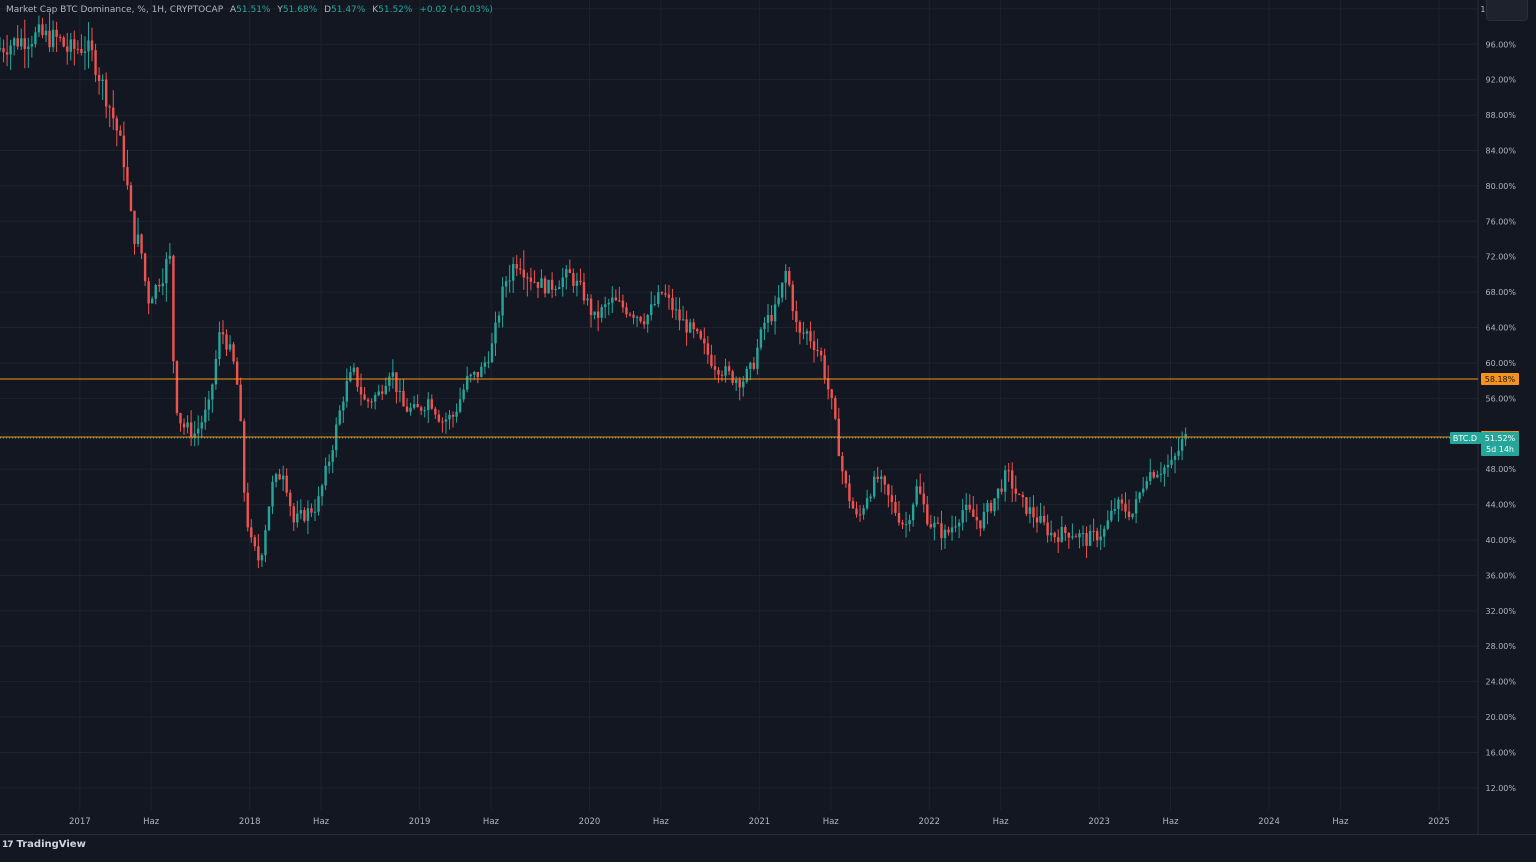 The width and height of the screenshot is (1536, 862). What do you see at coordinates (1500, 505) in the screenshot?
I see `y-tick-label: 44.00%` at bounding box center [1500, 505].